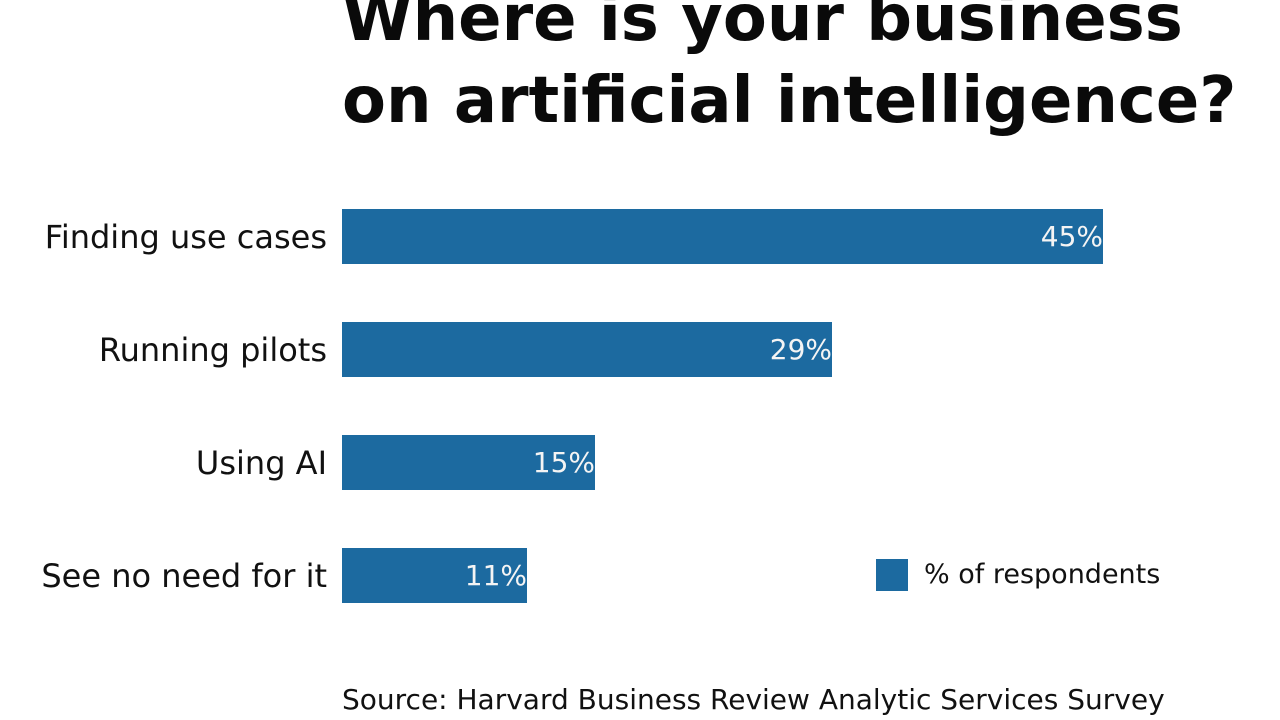 Image resolution: width=1280 pixels, height=720 pixels. Describe the element at coordinates (563, 462) in the screenshot. I see `bar-value: 15%` at that location.